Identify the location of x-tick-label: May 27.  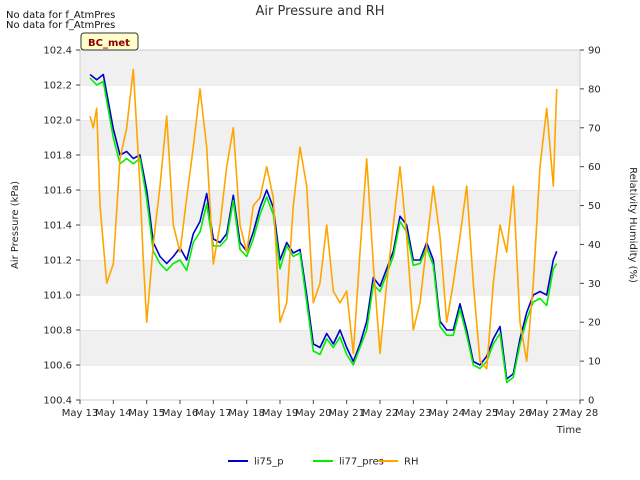
(546, 413).